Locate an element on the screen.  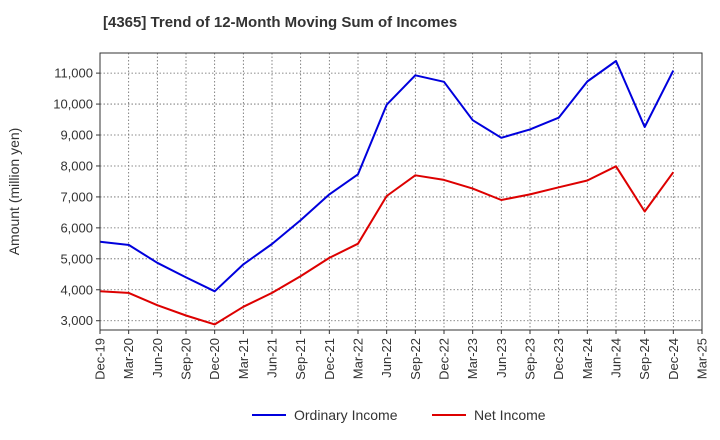
legend-label: Net Income is located at coordinates (510, 415).